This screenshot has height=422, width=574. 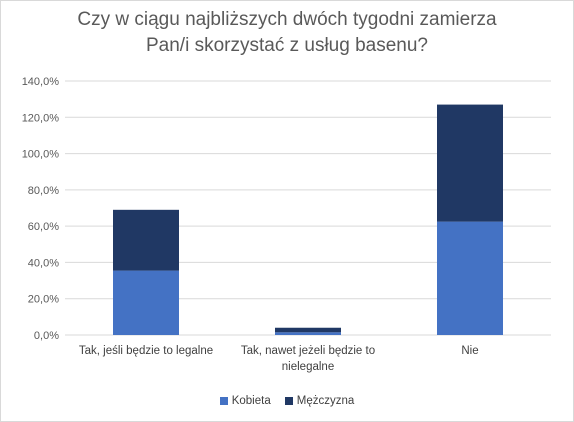 I want to click on y-tick-label: 60,0%, so click(x=43, y=227).